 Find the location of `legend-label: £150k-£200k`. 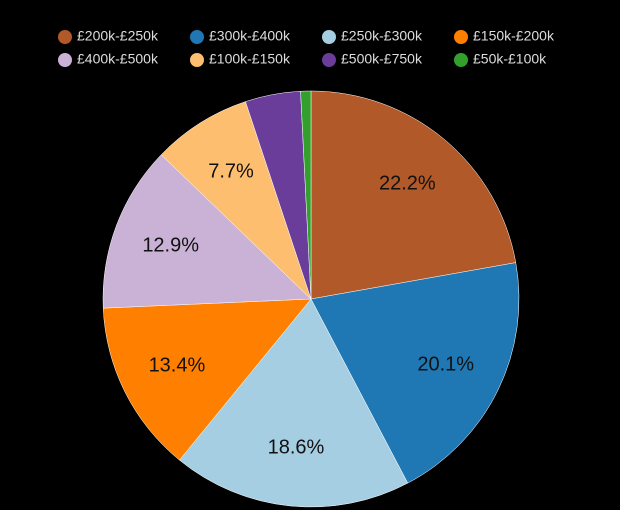

legend-label: £150k-£200k is located at coordinates (514, 36).